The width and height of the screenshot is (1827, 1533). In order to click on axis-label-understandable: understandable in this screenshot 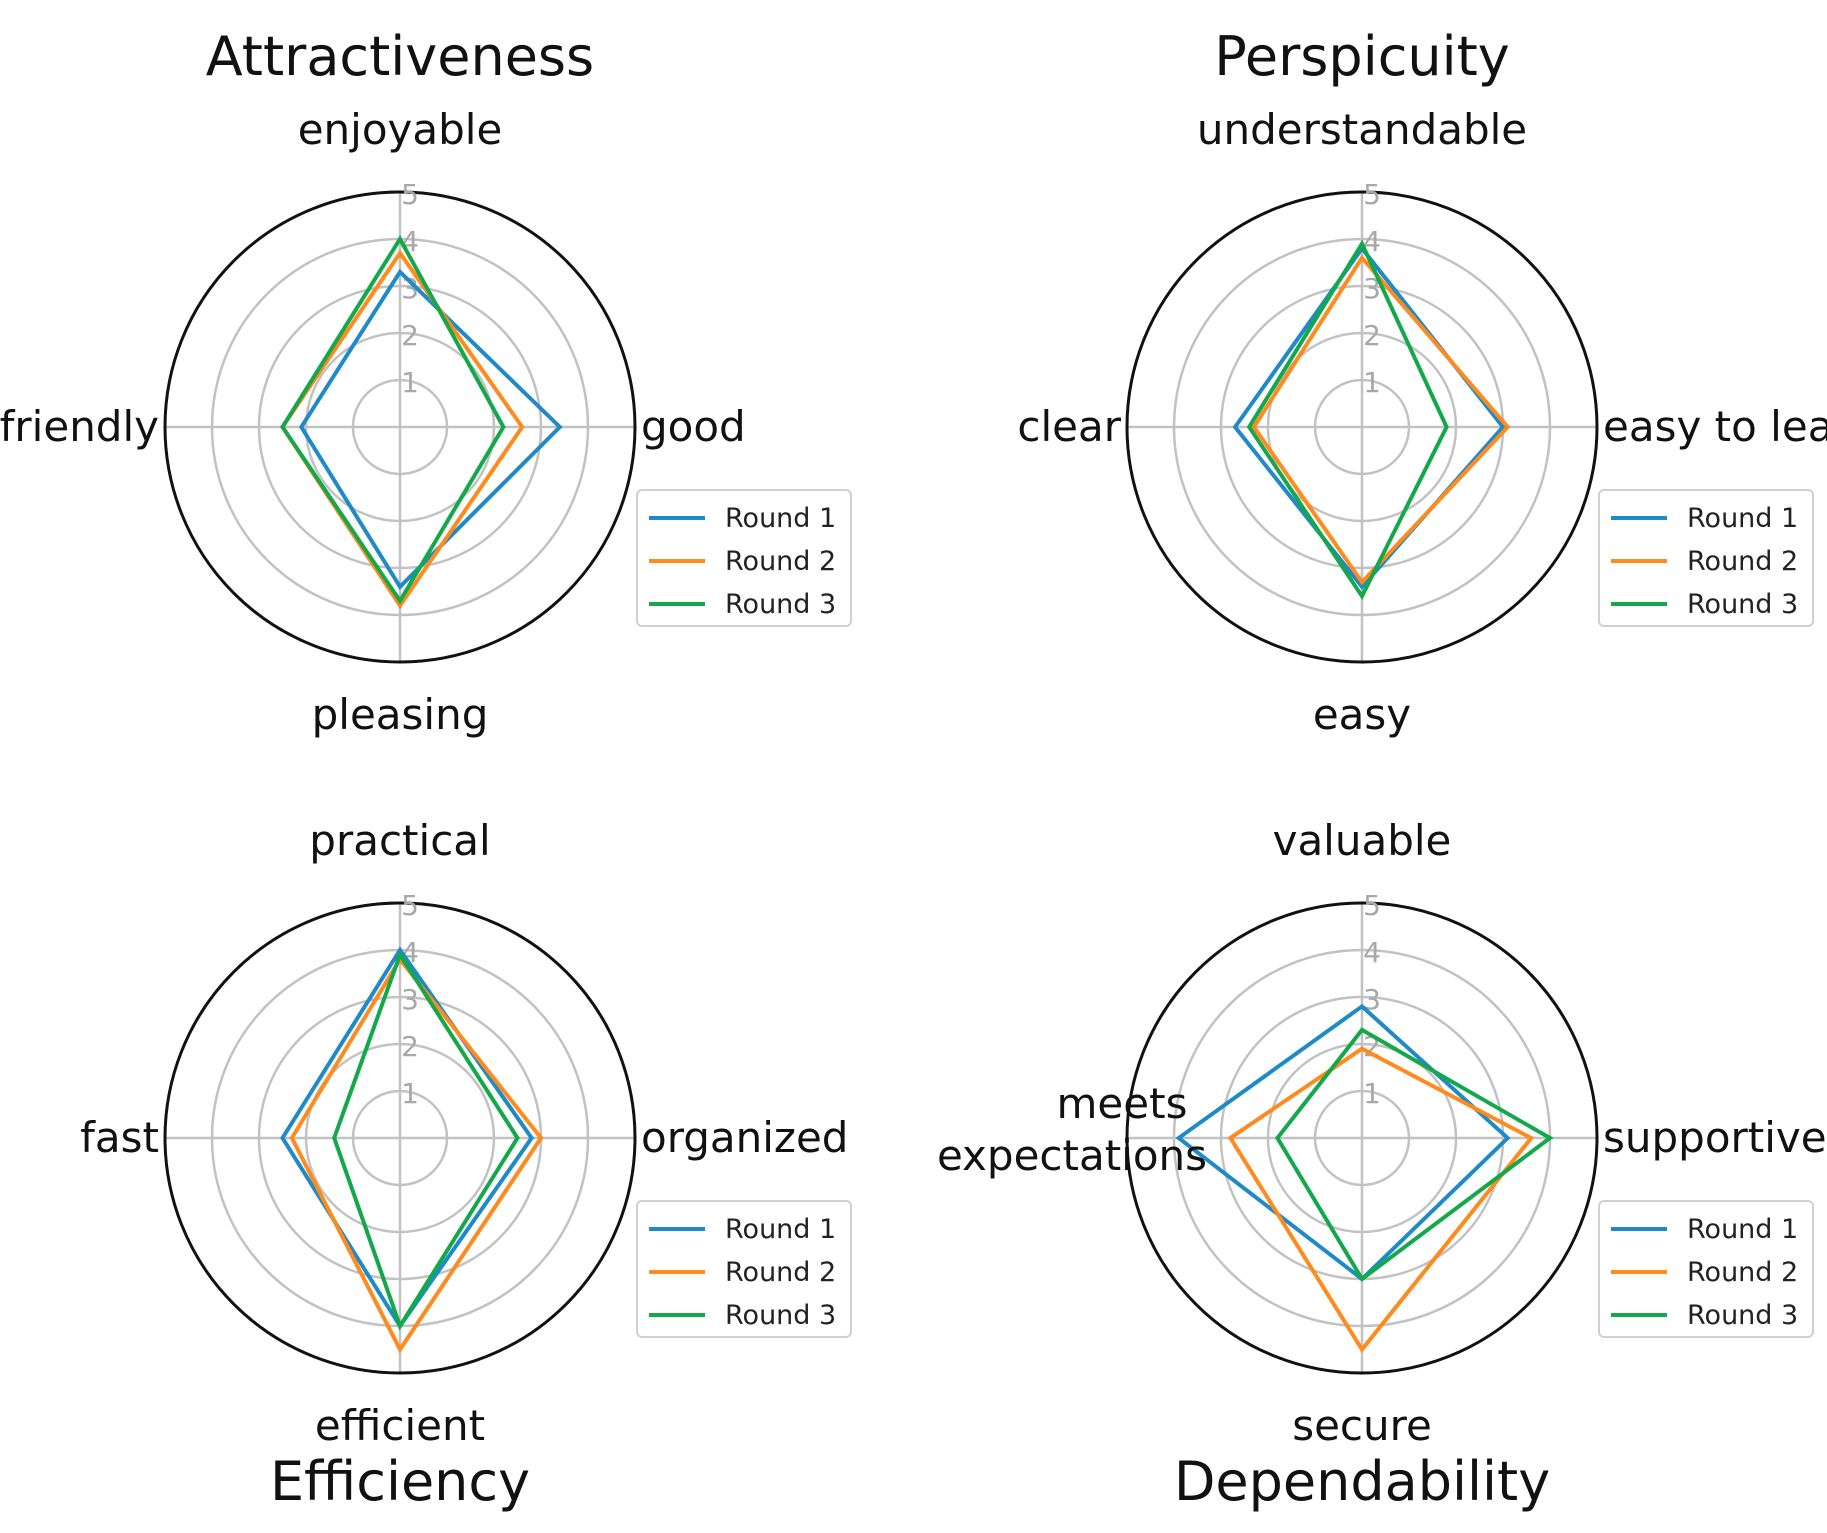, I will do `click(1362, 129)`.